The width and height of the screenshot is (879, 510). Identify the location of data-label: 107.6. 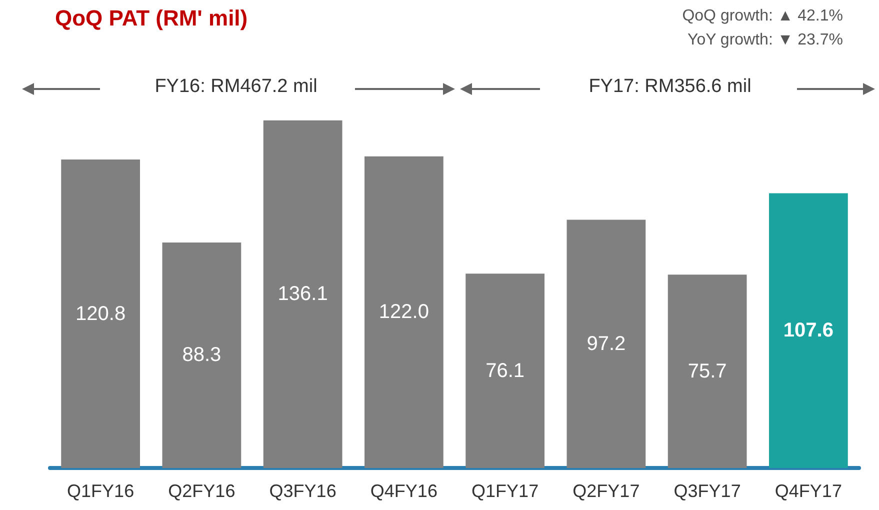
(808, 331).